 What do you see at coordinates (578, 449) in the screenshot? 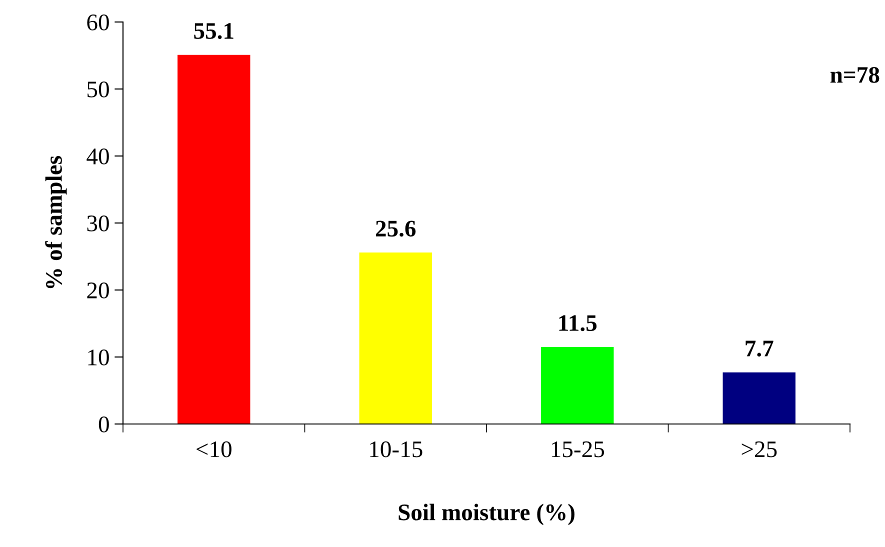
I see `x-tick-label: 15-25` at bounding box center [578, 449].